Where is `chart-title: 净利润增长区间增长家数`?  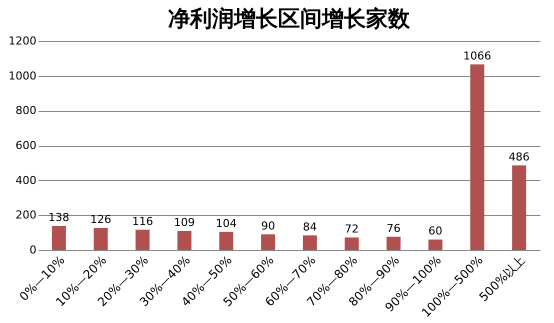
chart-title: 净利润增长区间增长家数 is located at coordinates (289, 19).